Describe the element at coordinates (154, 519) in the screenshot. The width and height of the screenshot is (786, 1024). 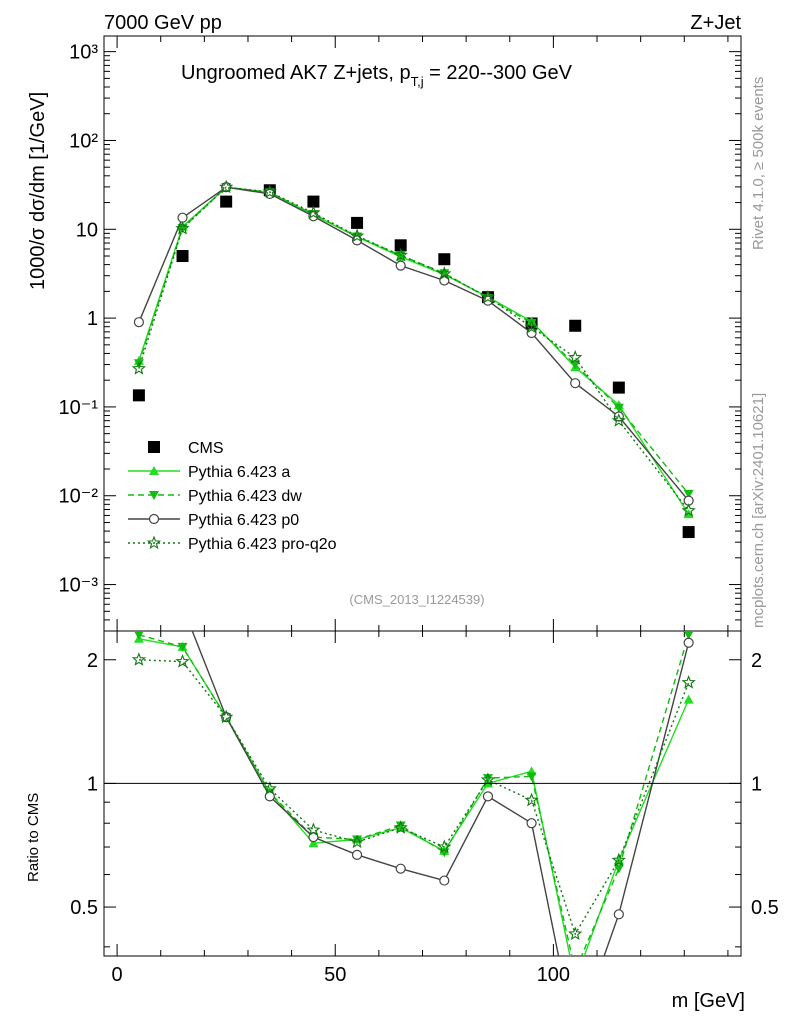
I see `legend-pythia-p0-marker` at that location.